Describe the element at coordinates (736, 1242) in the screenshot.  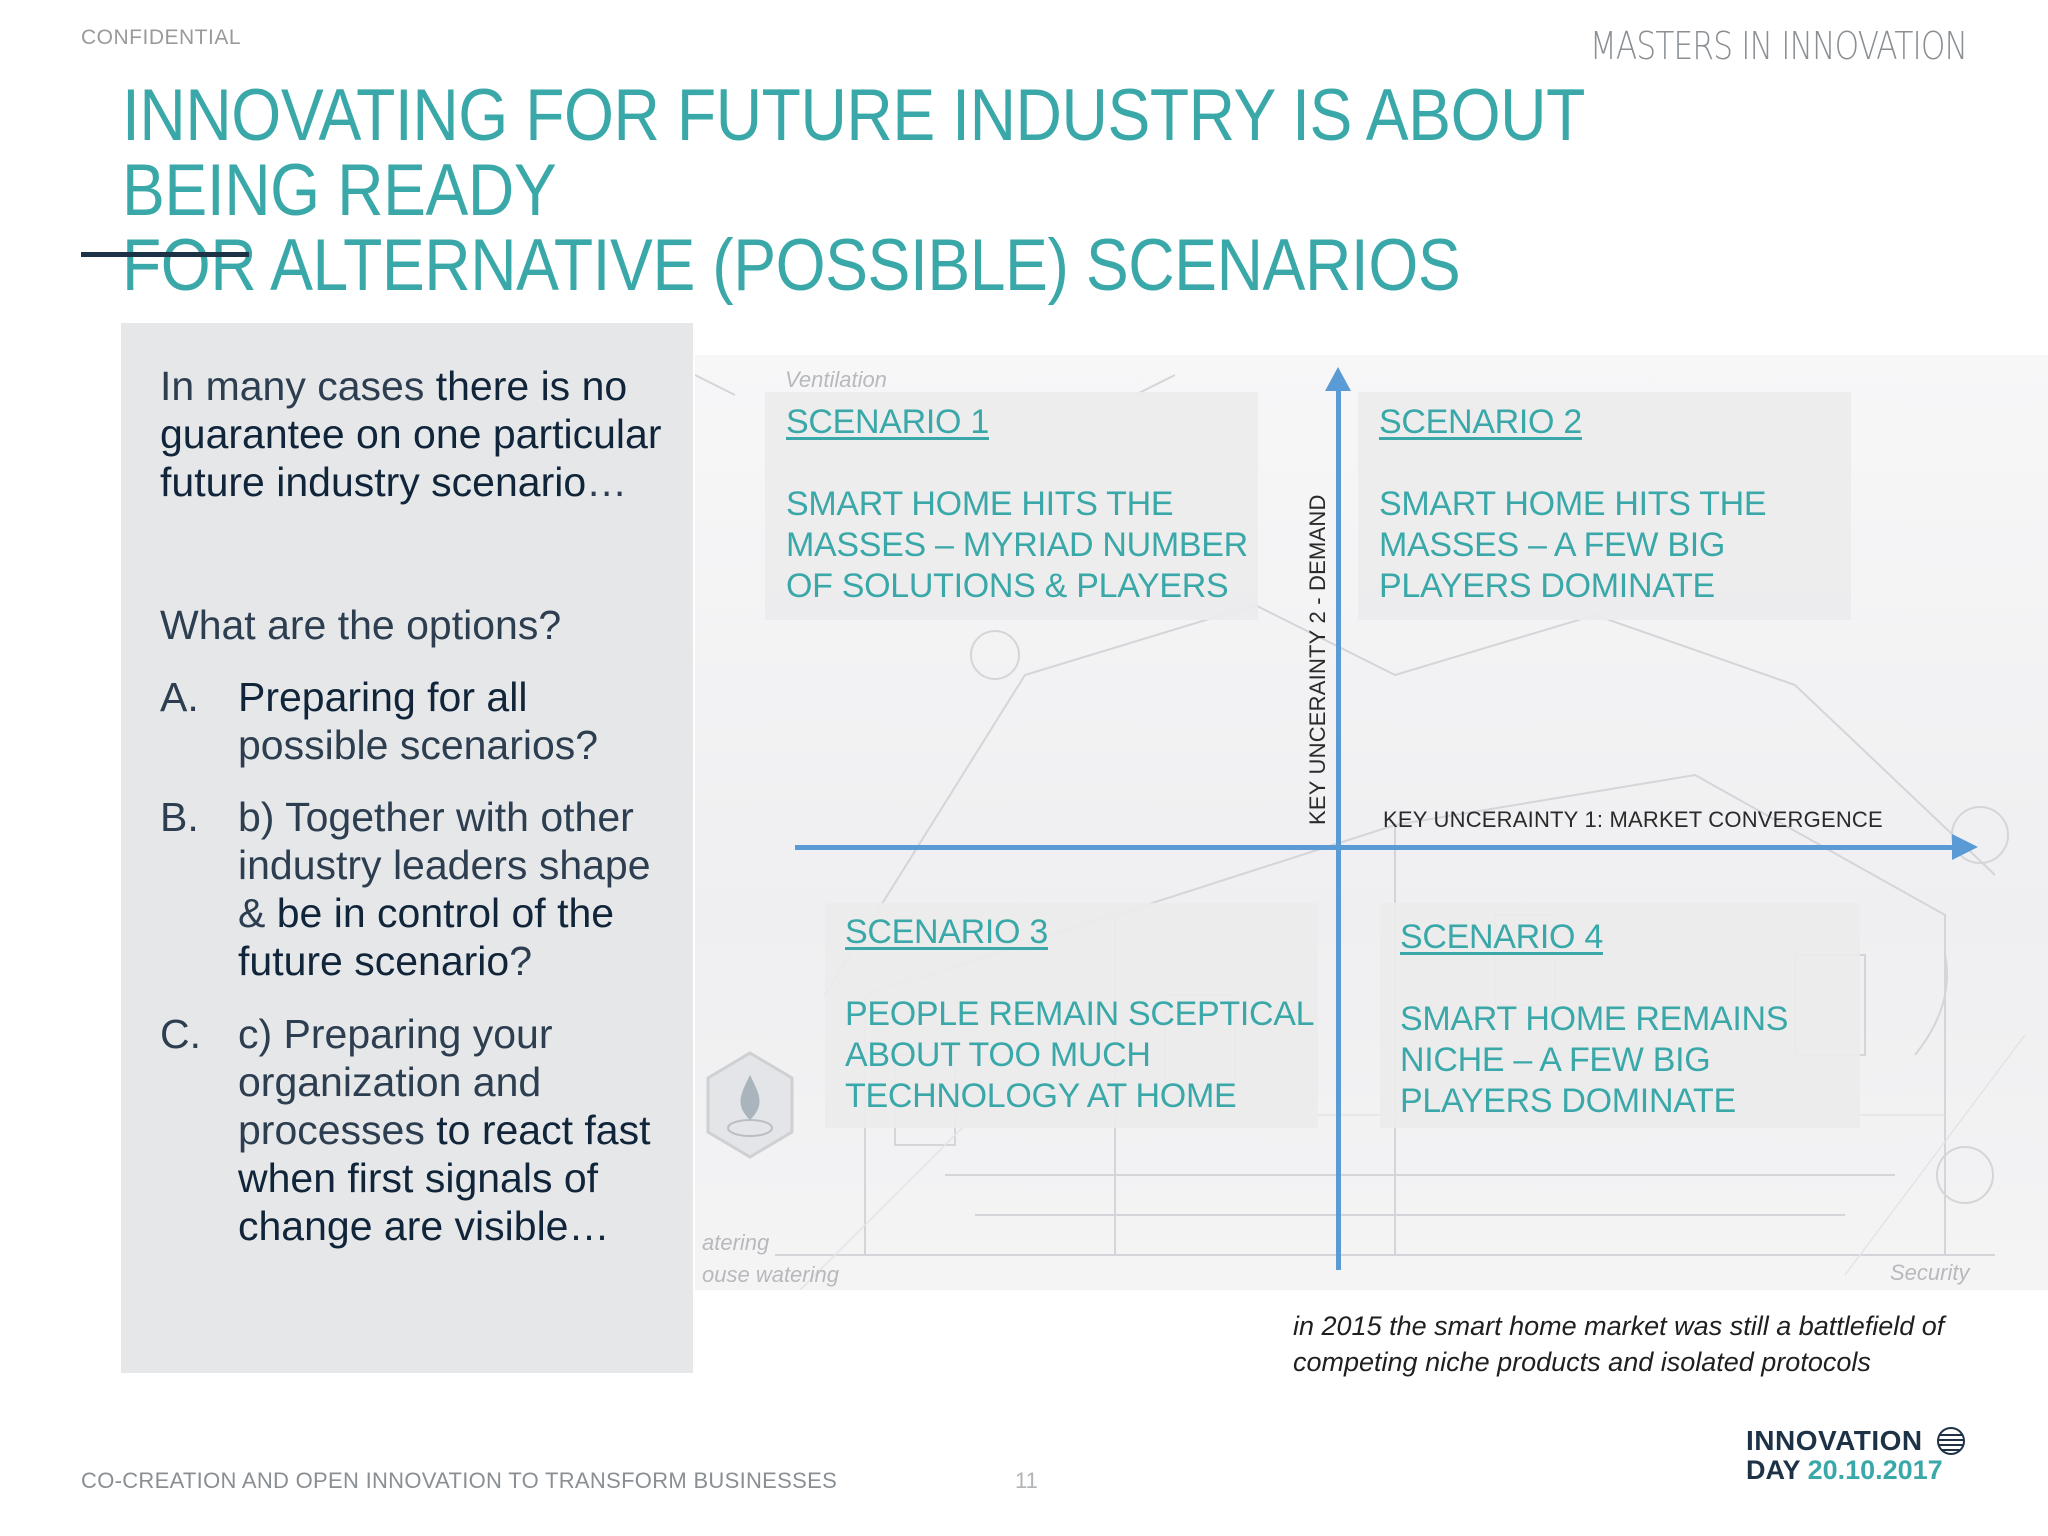
I see `bg-label-watering: atering` at that location.